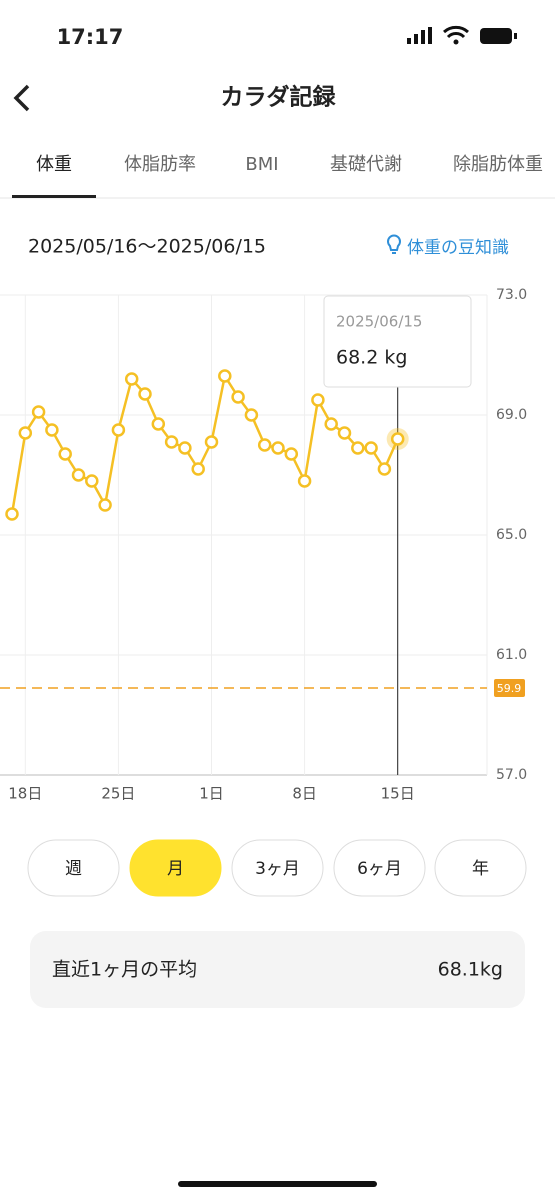  What do you see at coordinates (366, 164) in the screenshot?
I see `tab: 基礎代謝` at bounding box center [366, 164].